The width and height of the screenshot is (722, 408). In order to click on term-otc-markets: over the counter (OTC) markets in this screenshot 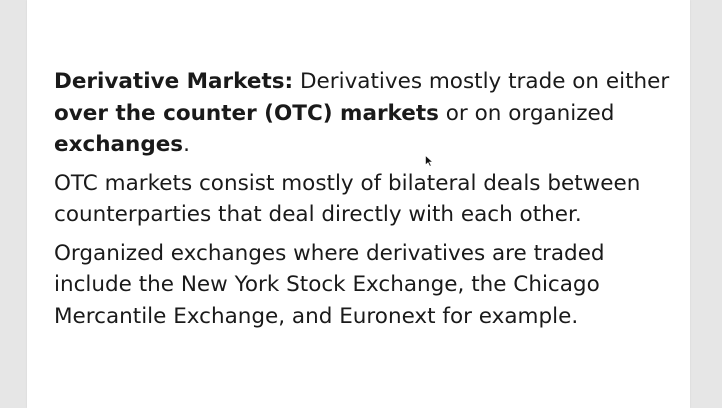, I will do `click(246, 113)`.